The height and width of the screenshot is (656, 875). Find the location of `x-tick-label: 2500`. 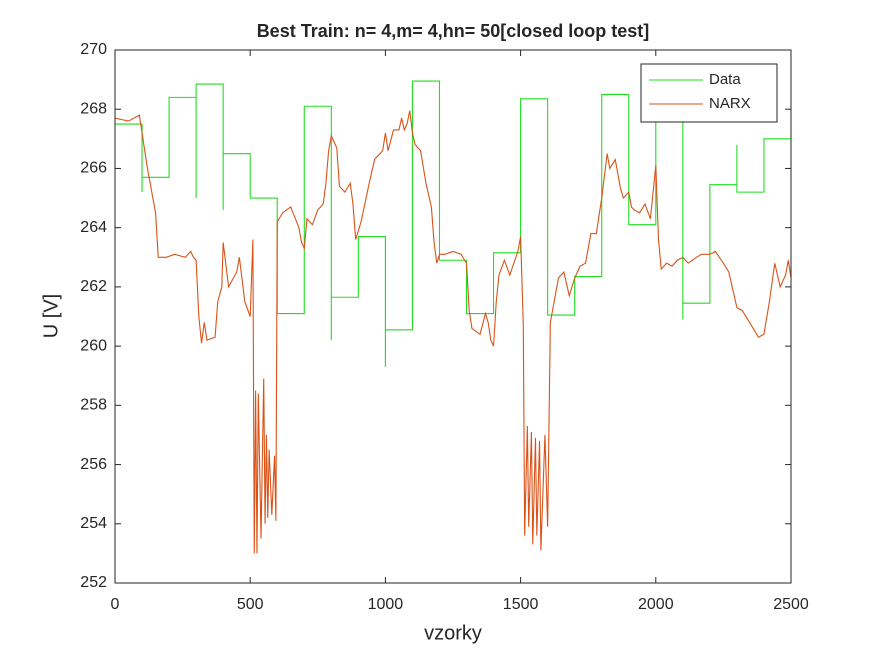

x-tick-label: 2500 is located at coordinates (791, 604).